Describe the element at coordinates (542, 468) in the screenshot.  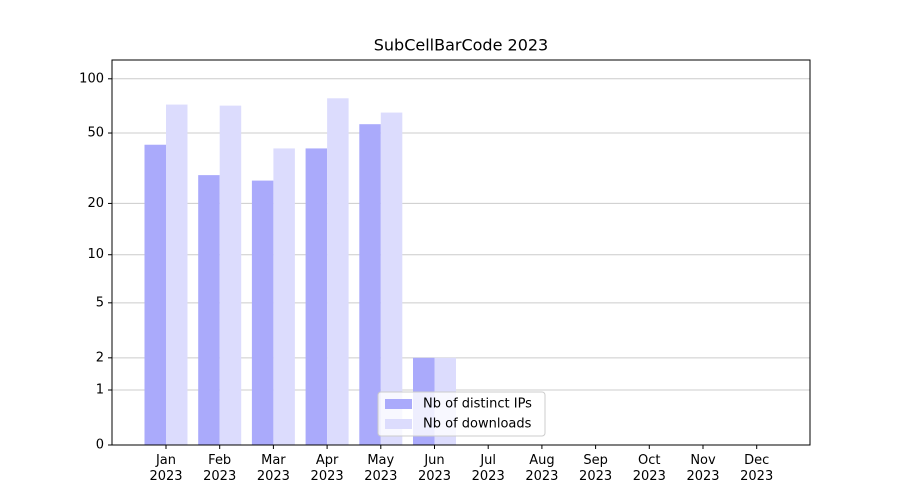
I see `x-tick-label: Aug 2023` at that location.